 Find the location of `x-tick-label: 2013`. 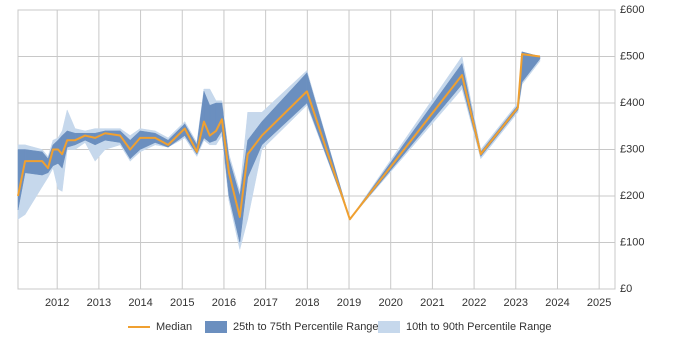

x-tick-label: 2013 is located at coordinates (99, 303).